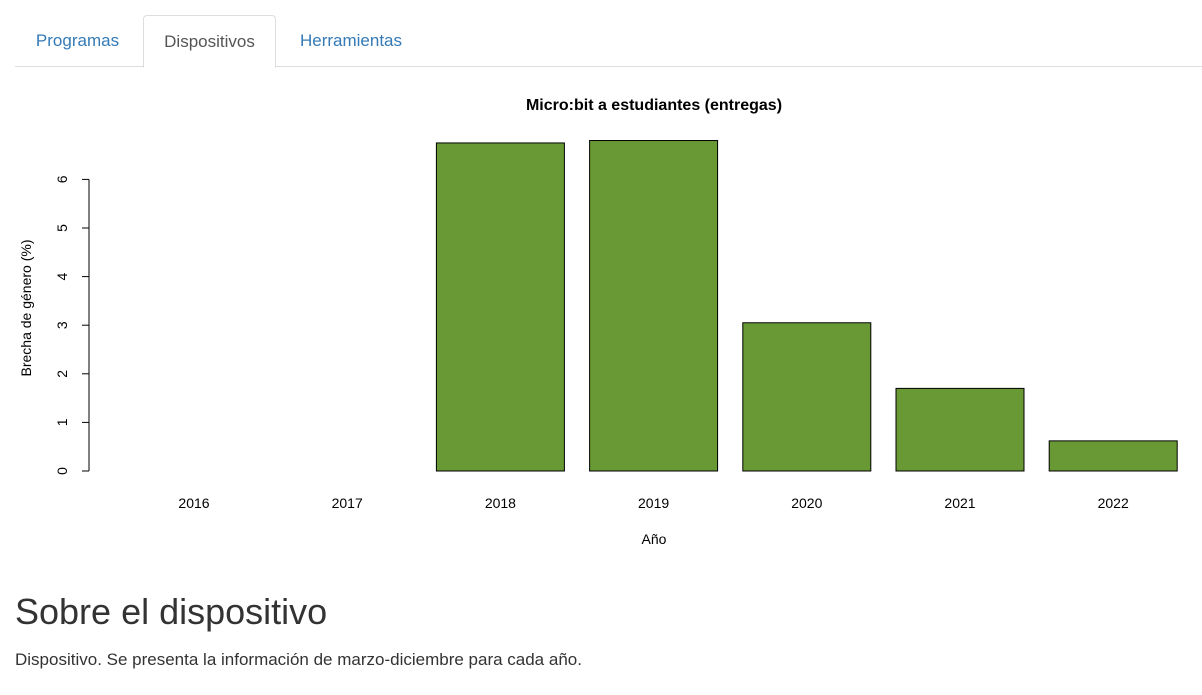 The height and width of the screenshot is (695, 1202). What do you see at coordinates (171, 611) in the screenshot?
I see `section-heading: Sobre el dispositivo` at bounding box center [171, 611].